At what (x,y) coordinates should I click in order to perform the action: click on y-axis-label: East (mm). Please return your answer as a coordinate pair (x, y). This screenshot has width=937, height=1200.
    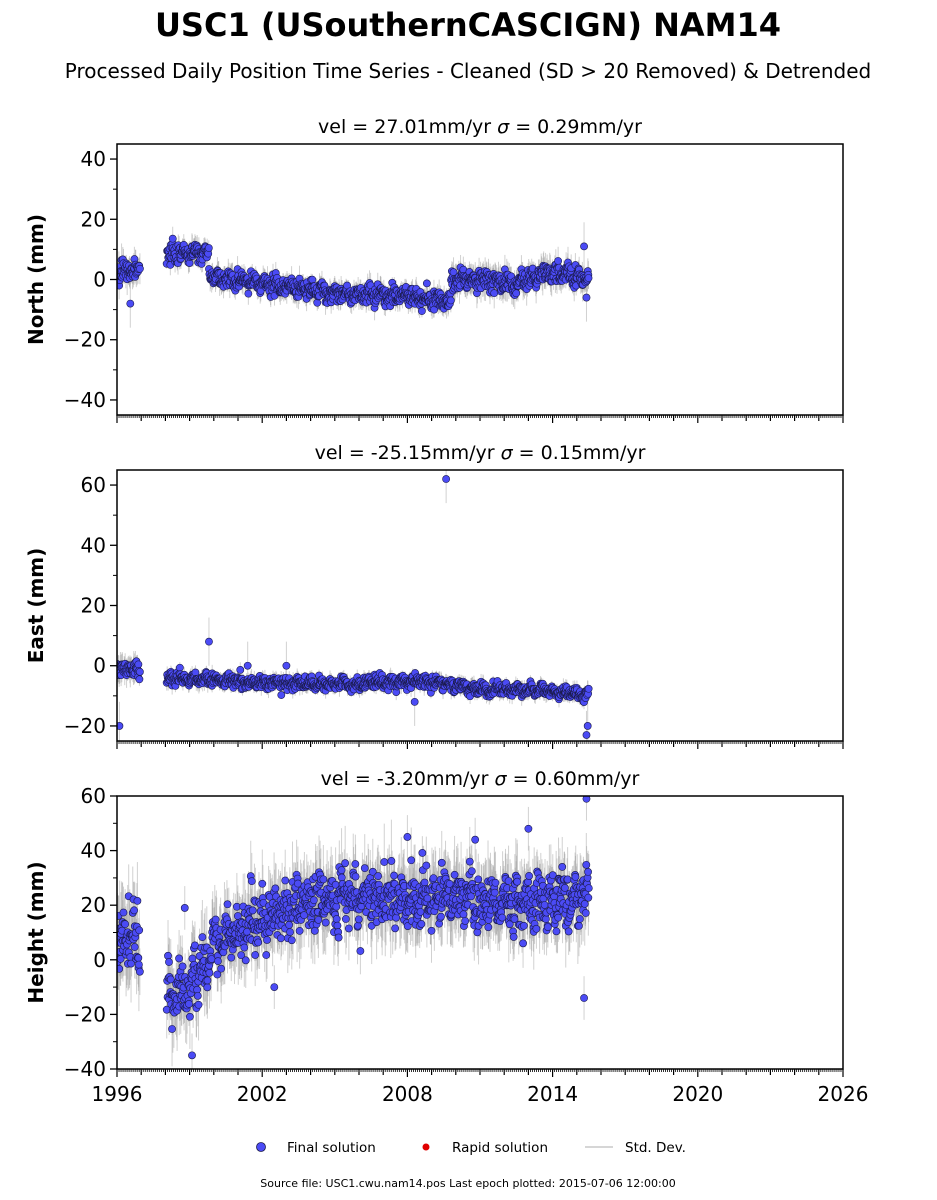
    Looking at the image, I should click on (36, 606).